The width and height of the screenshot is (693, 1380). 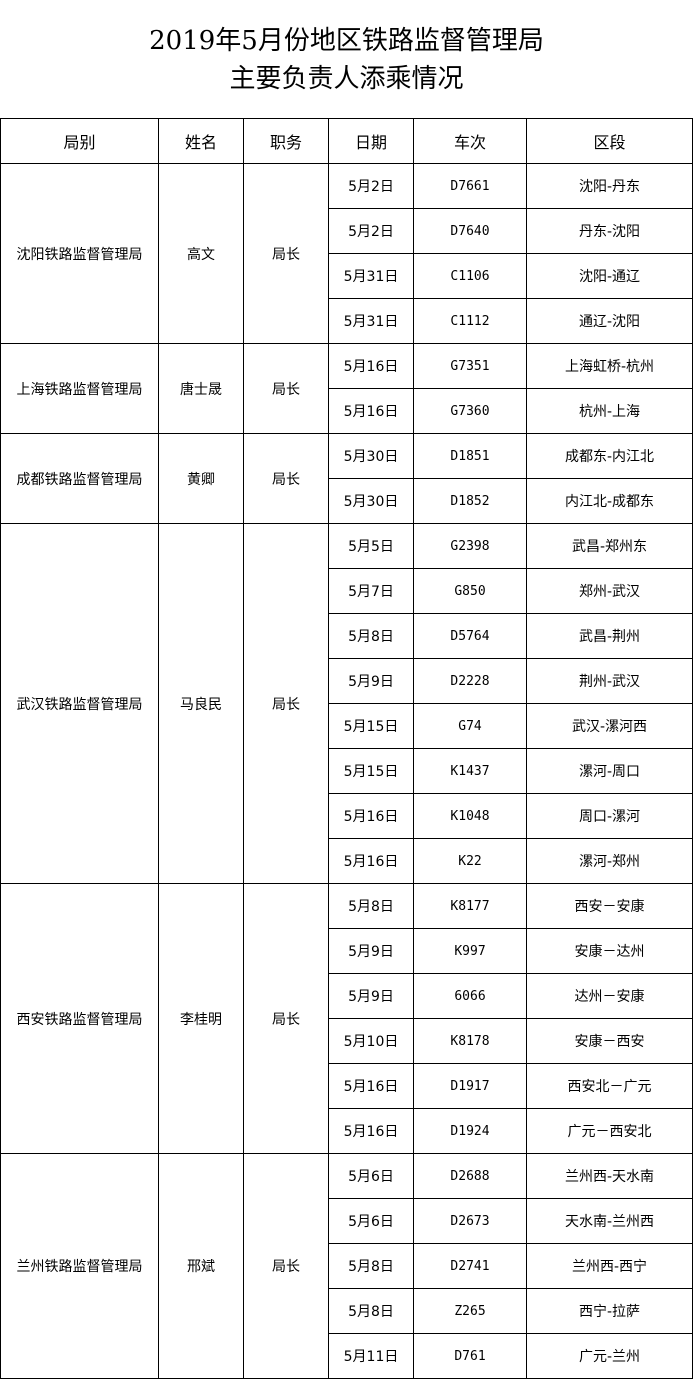 I want to click on section-cell: 兰州西-天水南, so click(x=609, y=1176).